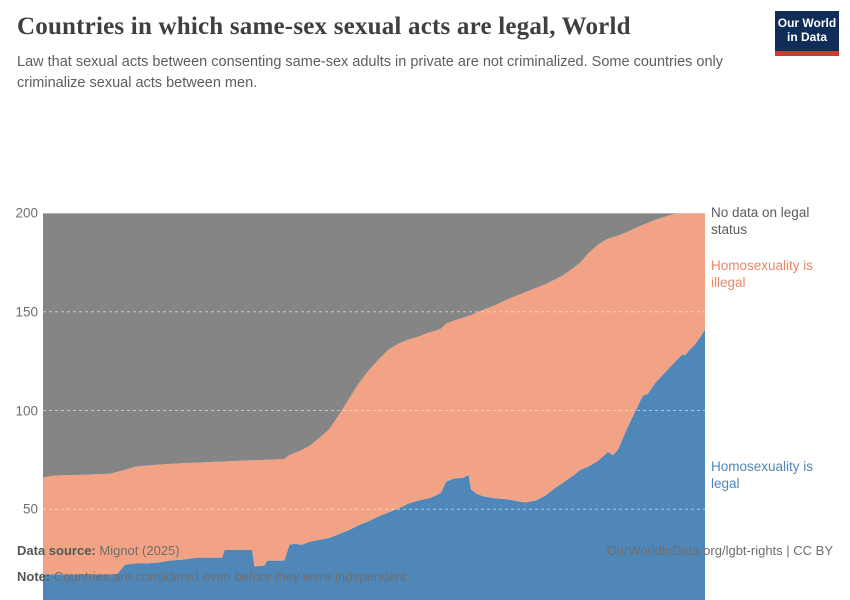 This screenshot has height=600, width=850. What do you see at coordinates (98, 551) in the screenshot?
I see `data-source: Data source: Mignot (2025)` at bounding box center [98, 551].